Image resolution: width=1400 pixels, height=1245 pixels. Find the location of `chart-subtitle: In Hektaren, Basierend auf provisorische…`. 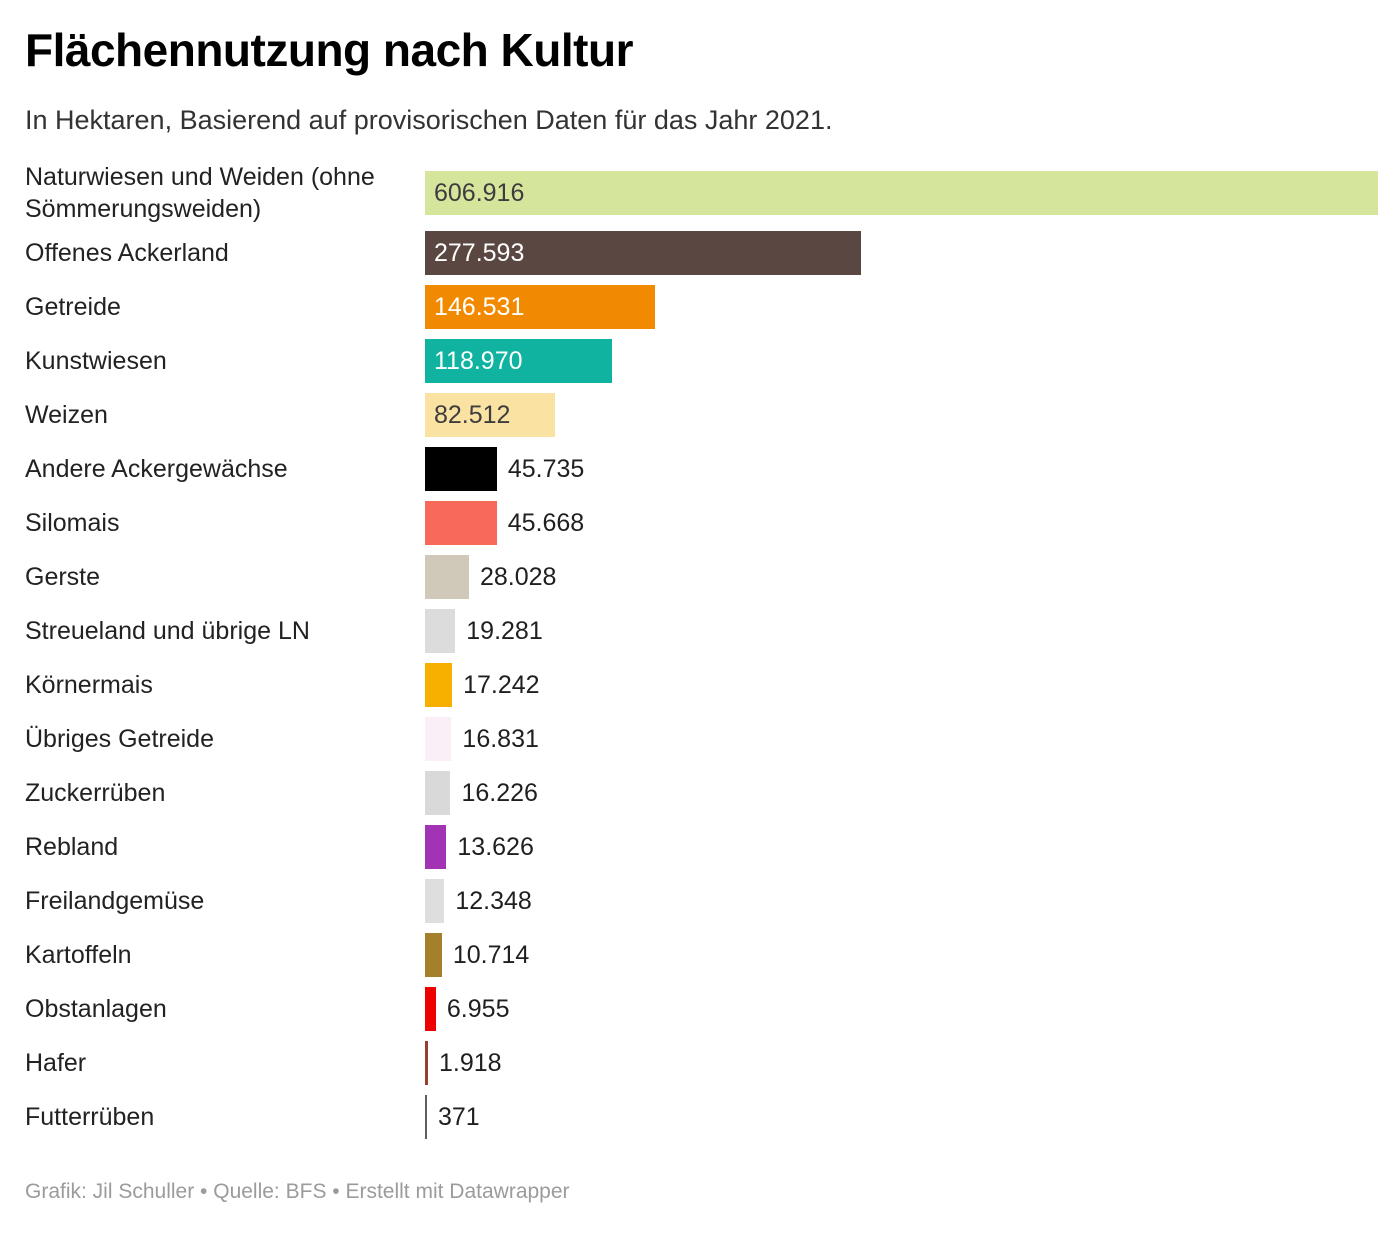

chart-subtitle: In Hektaren, Basierend auf provisorische… is located at coordinates (429, 119).